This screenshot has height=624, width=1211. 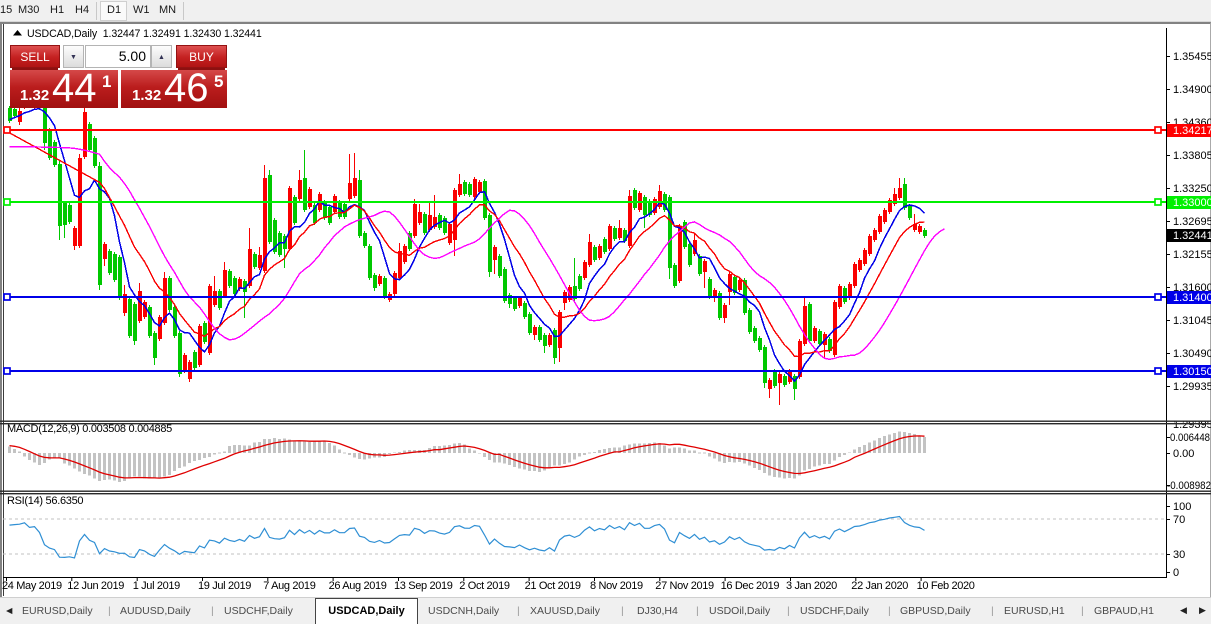 What do you see at coordinates (32, 586) in the screenshot?
I see `svg-text: 24 May 2019` at bounding box center [32, 586].